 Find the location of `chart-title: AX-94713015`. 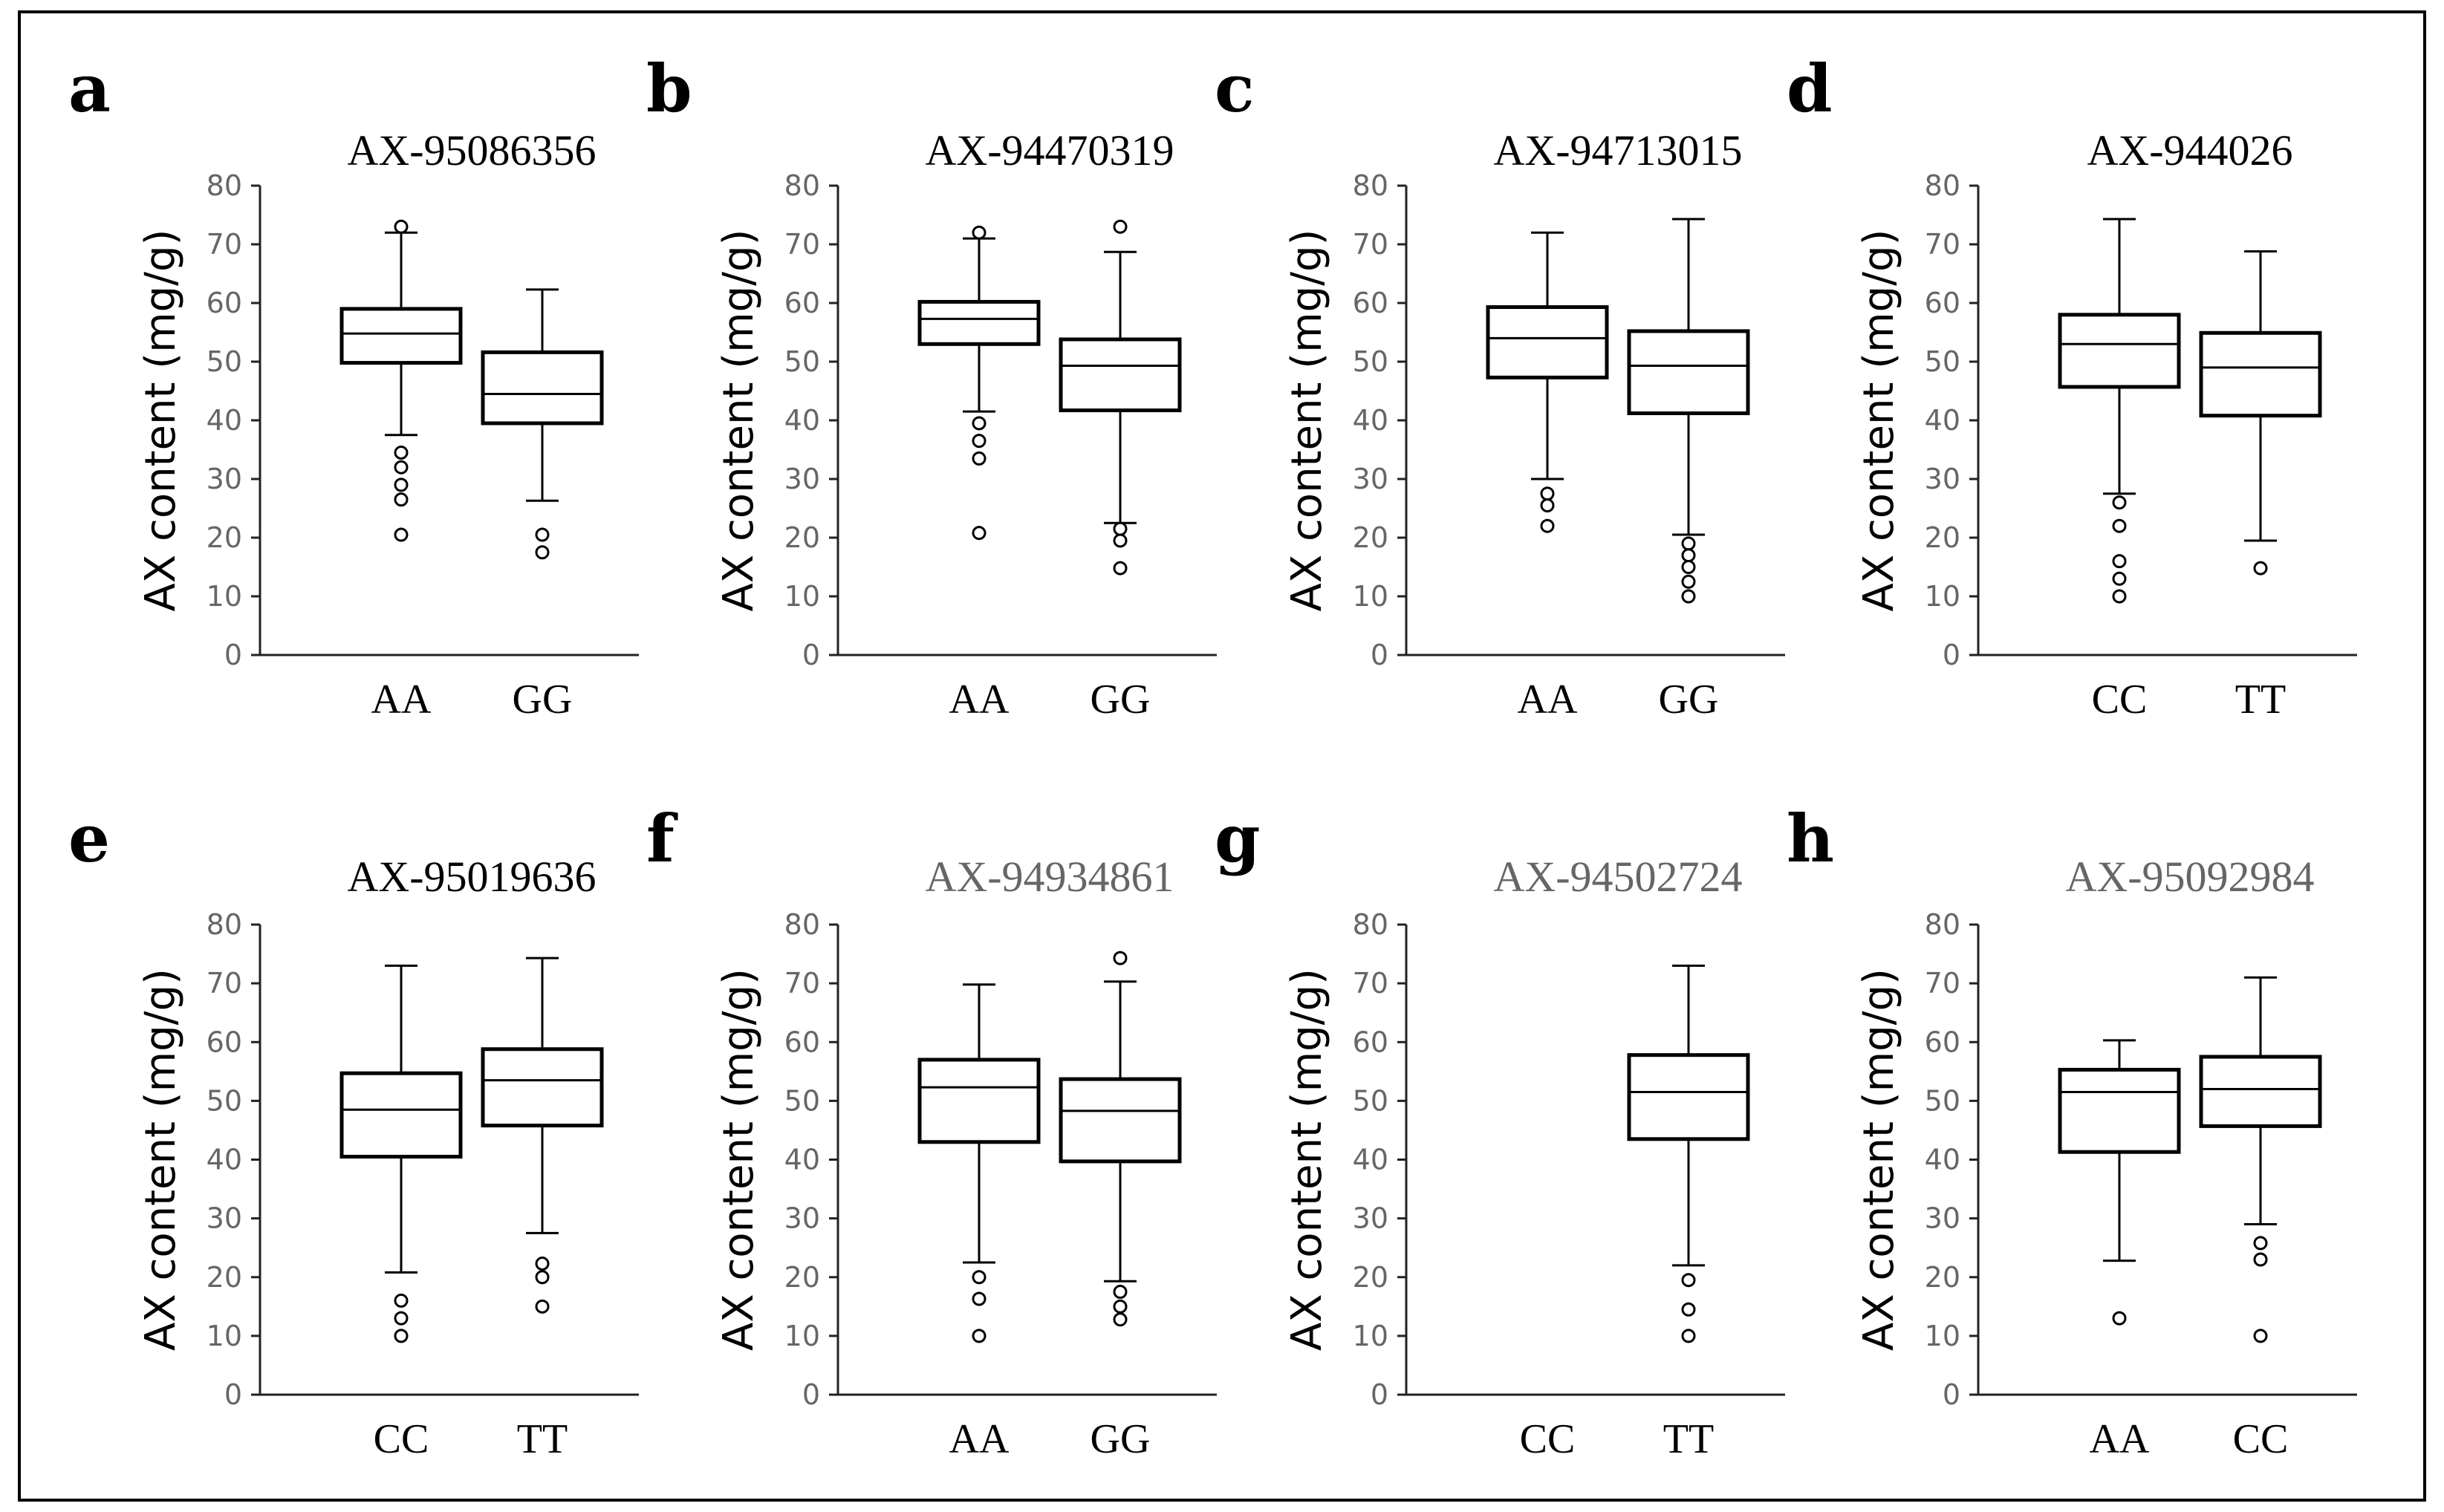

chart-title: AX-94713015 is located at coordinates (1617, 150).